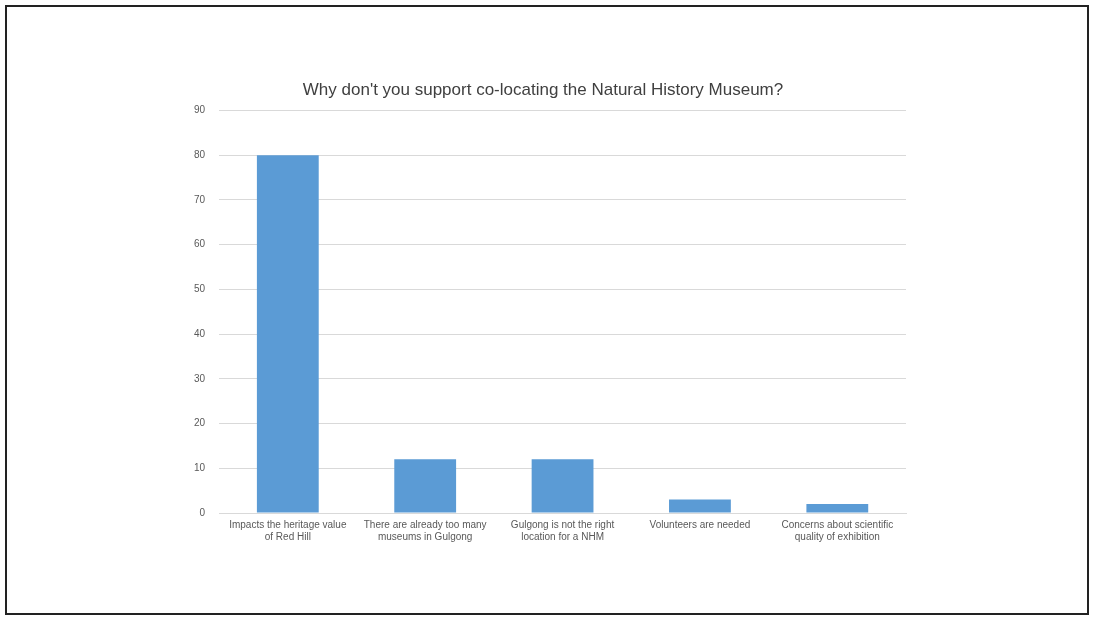 This screenshot has height=619, width=1094. I want to click on y-tick-label: 70, so click(200, 199).